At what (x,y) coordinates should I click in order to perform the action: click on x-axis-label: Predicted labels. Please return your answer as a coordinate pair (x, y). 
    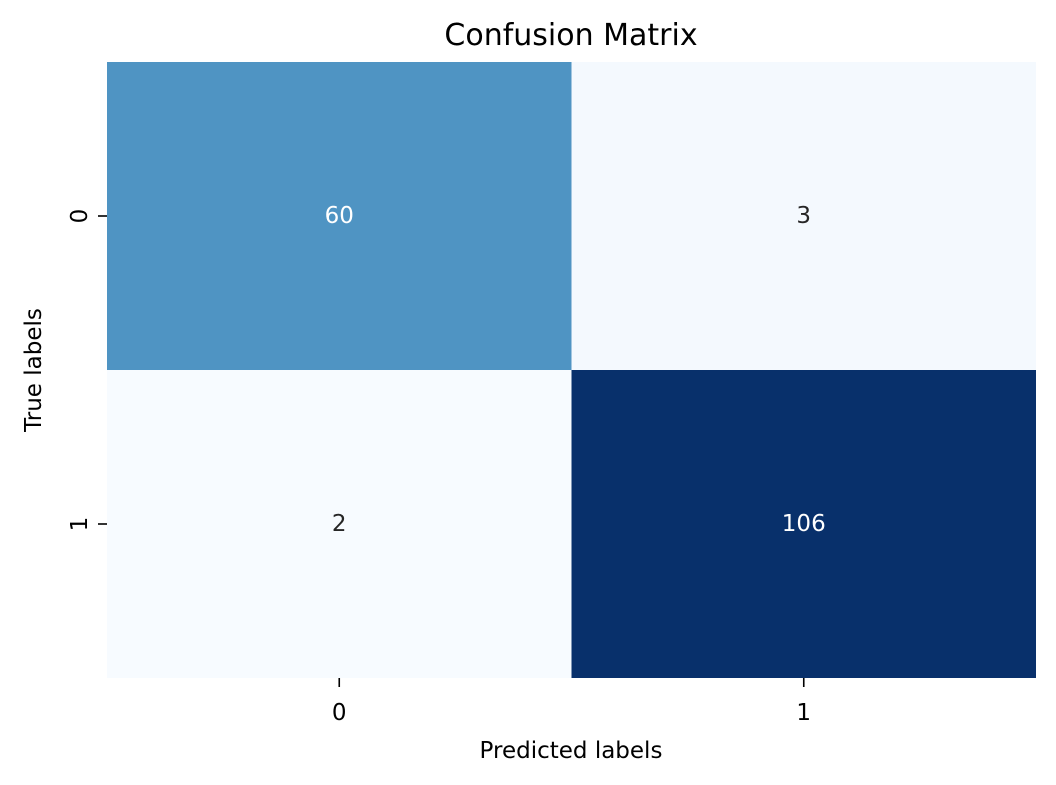
    Looking at the image, I should click on (571, 751).